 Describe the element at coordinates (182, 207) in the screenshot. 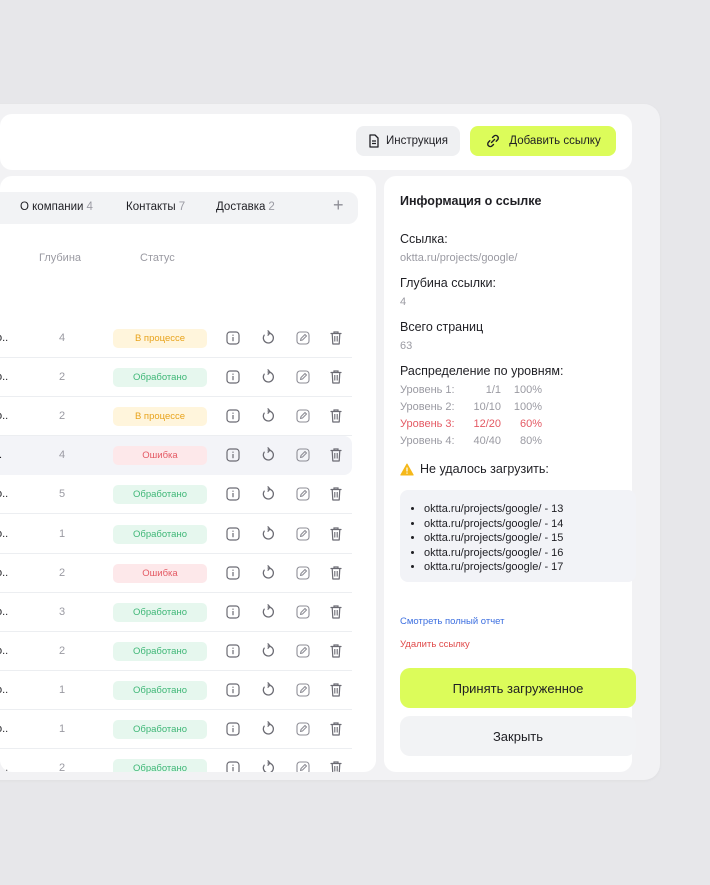

I see `tab-count: 7` at that location.